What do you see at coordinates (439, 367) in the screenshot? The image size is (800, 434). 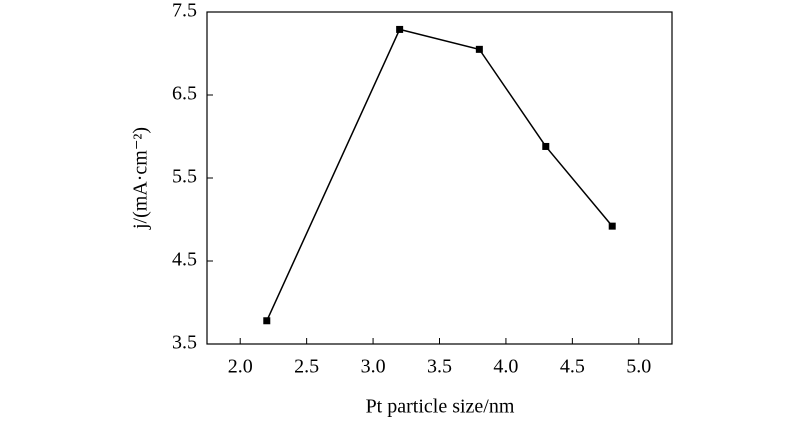 I see `x-tick-label: 3.5` at bounding box center [439, 367].